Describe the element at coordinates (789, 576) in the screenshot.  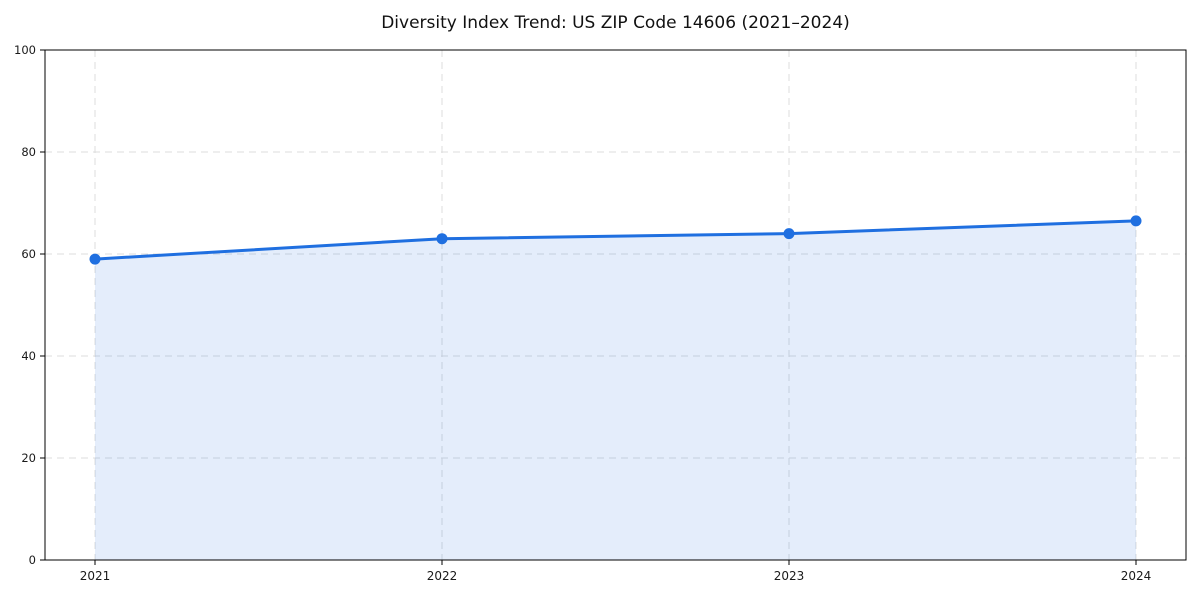
I see `x-tick-label: 2023` at that location.